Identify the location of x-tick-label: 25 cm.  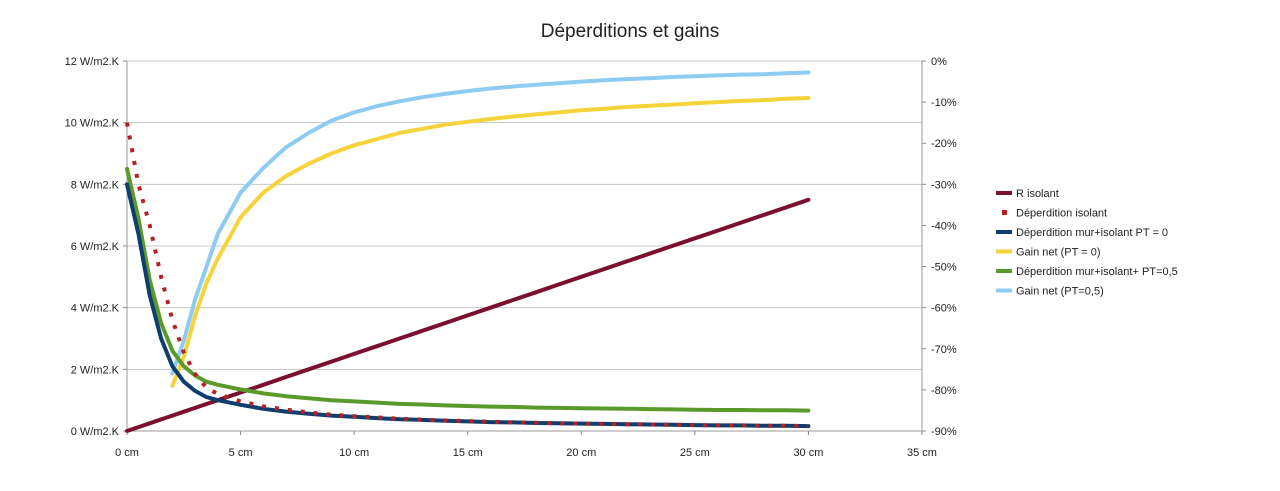
(695, 453).